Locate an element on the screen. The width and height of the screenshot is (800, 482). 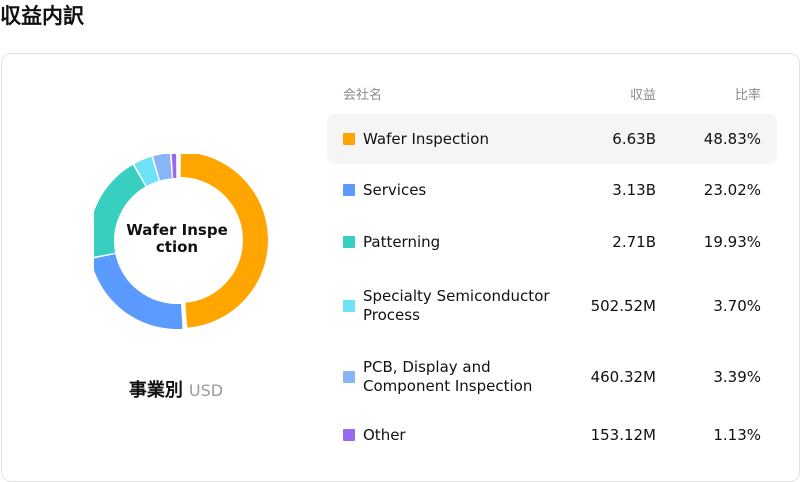
breakdown-label: 事業別 is located at coordinates (155, 390).